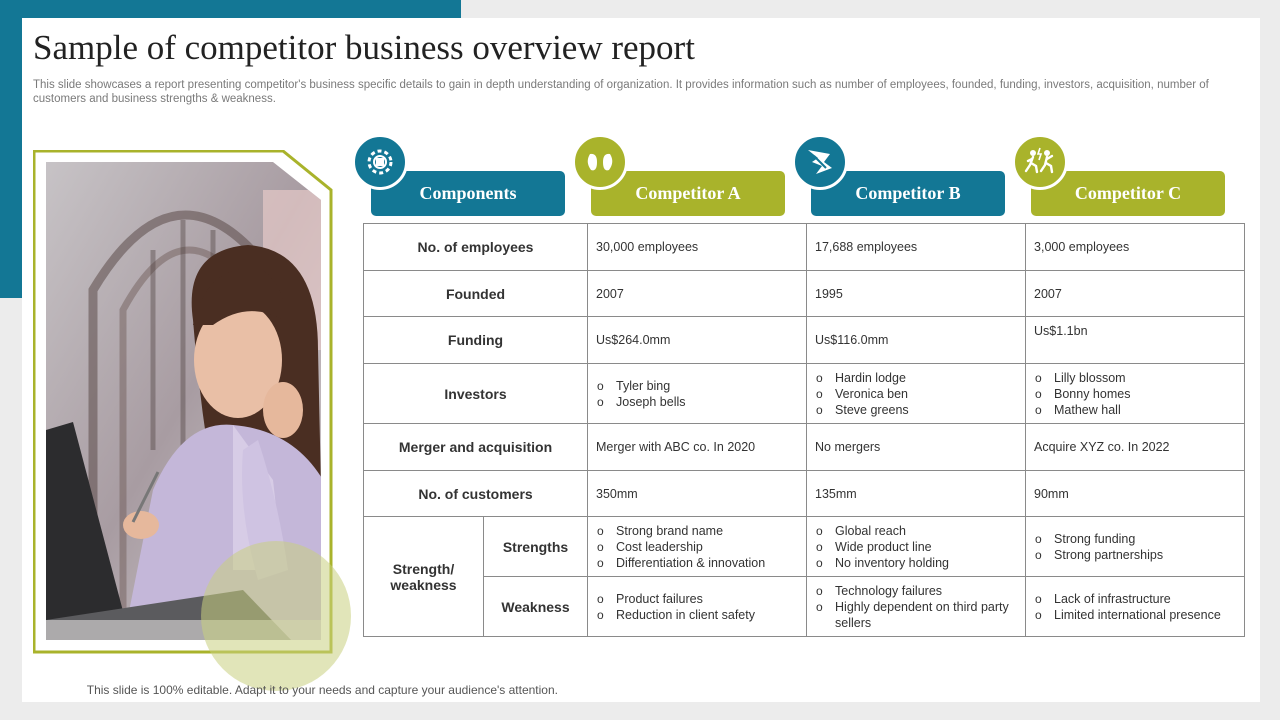 The image size is (1280, 720). What do you see at coordinates (600, 162) in the screenshot?
I see `kidneys-icon` at bounding box center [600, 162].